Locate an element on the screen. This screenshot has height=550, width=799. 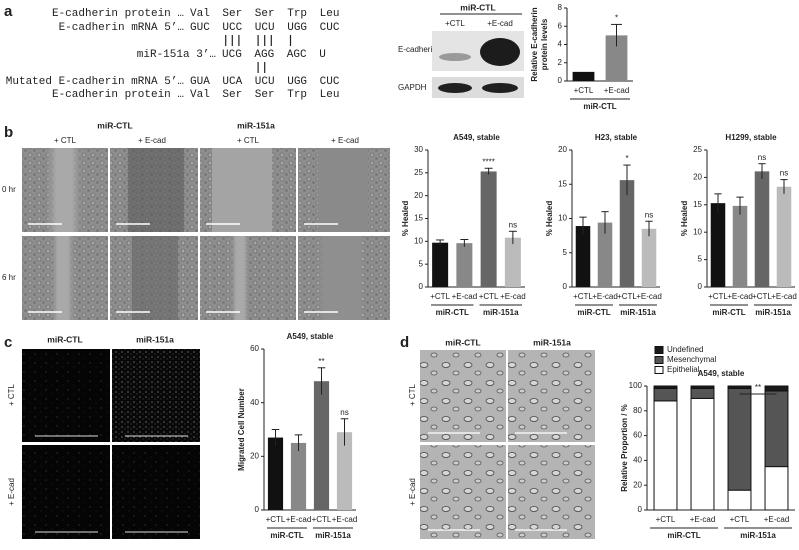
y-axis-label: Relative Proportion / % is located at coordinates (624, 448).